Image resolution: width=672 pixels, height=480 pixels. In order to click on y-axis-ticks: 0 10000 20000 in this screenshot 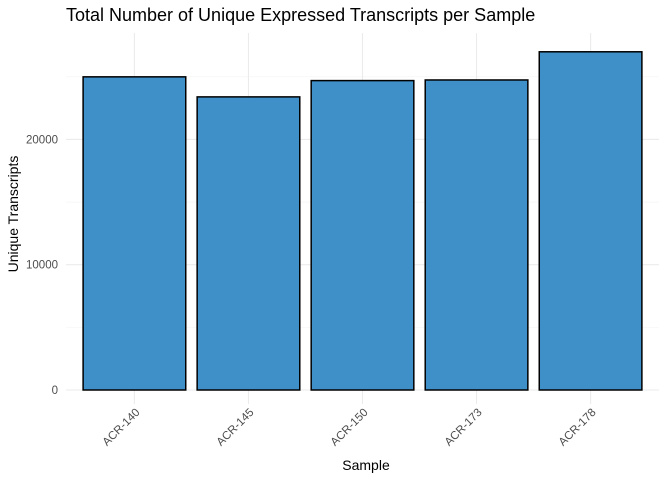, I will do `click(42, 265)`.